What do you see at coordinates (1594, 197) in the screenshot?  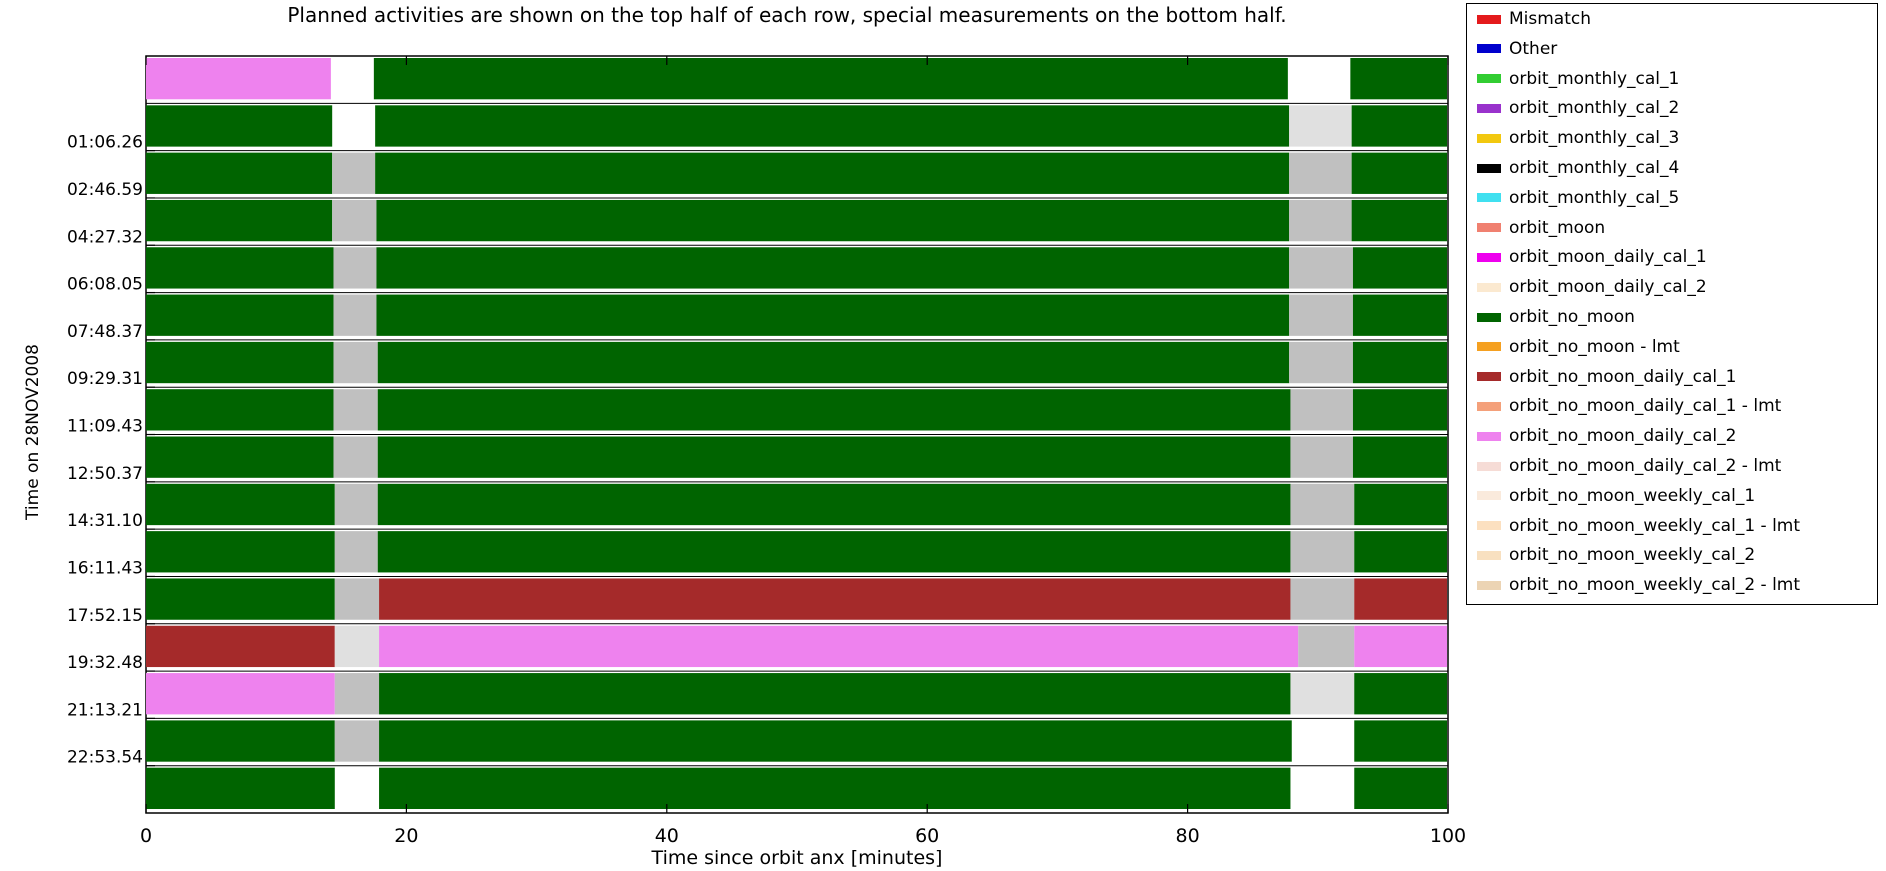 I see `legend-label: orbit_monthly_cal_5` at bounding box center [1594, 197].